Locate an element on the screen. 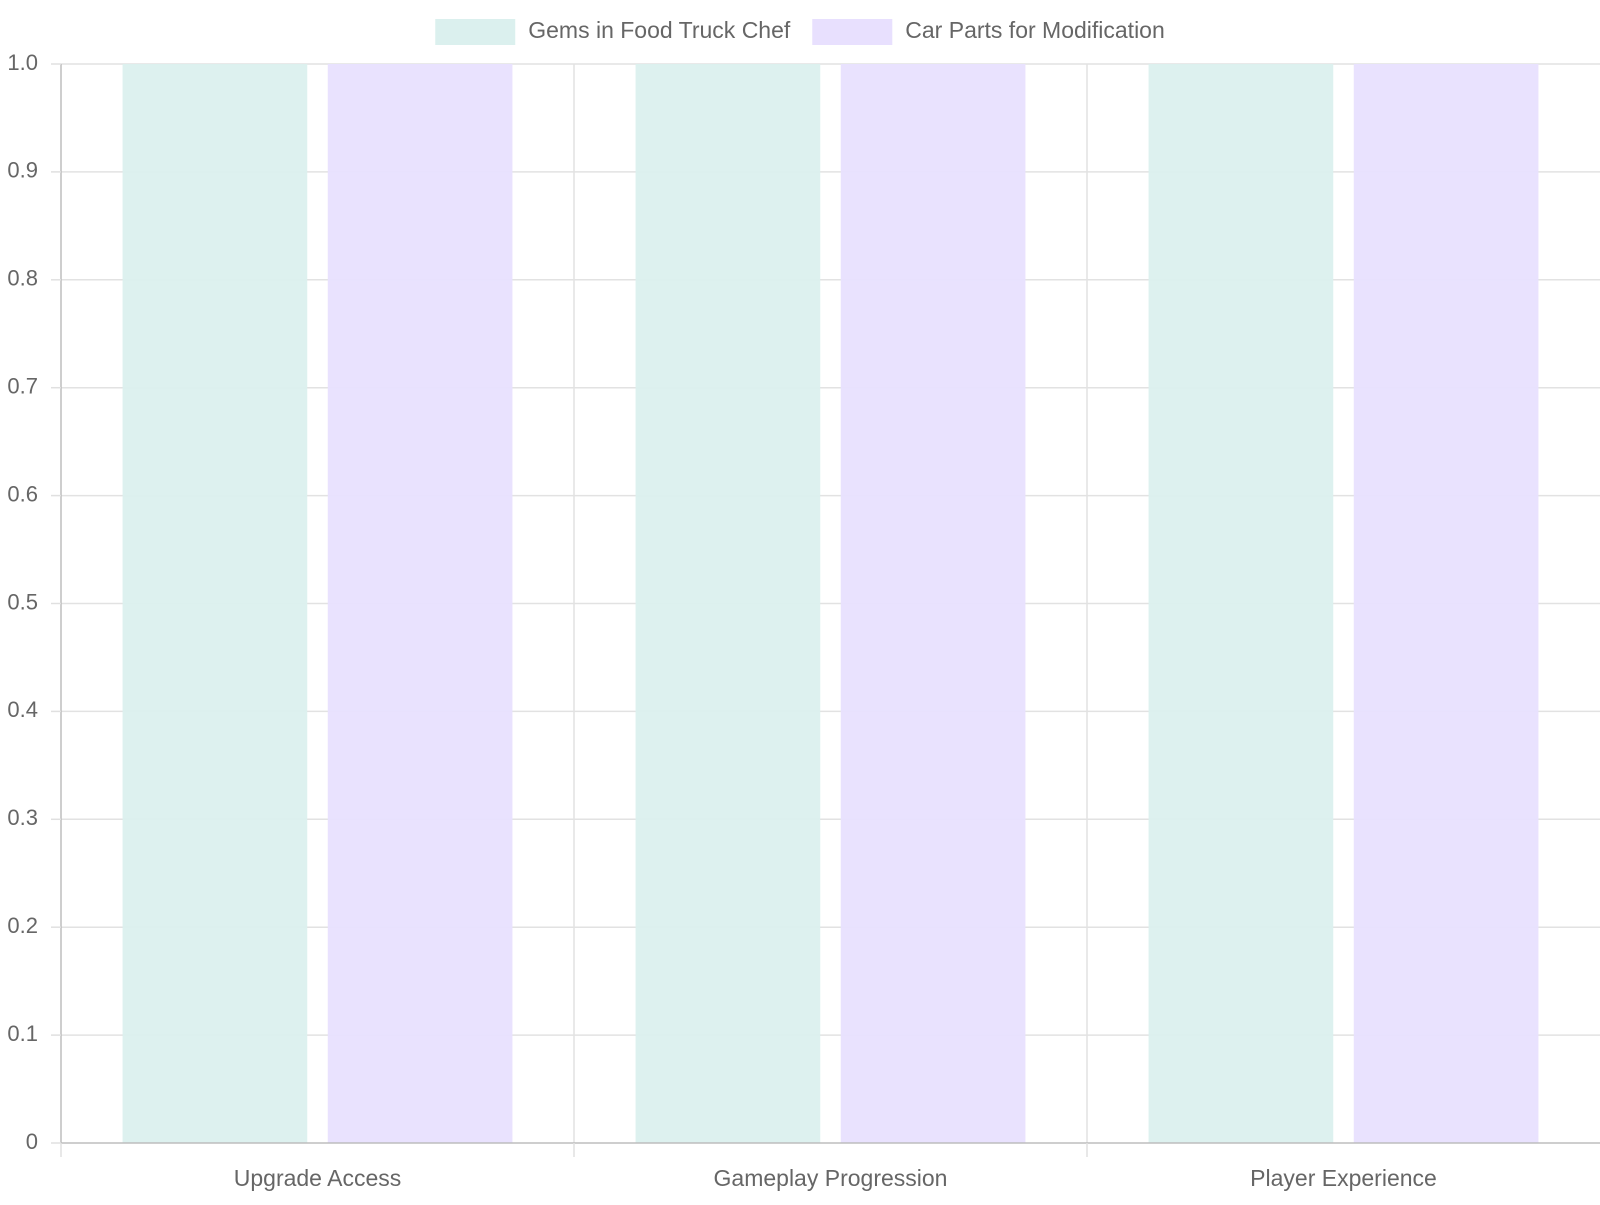 The height and width of the screenshot is (1205, 1600). legend-label: Car Parts for Modification is located at coordinates (1034, 30).